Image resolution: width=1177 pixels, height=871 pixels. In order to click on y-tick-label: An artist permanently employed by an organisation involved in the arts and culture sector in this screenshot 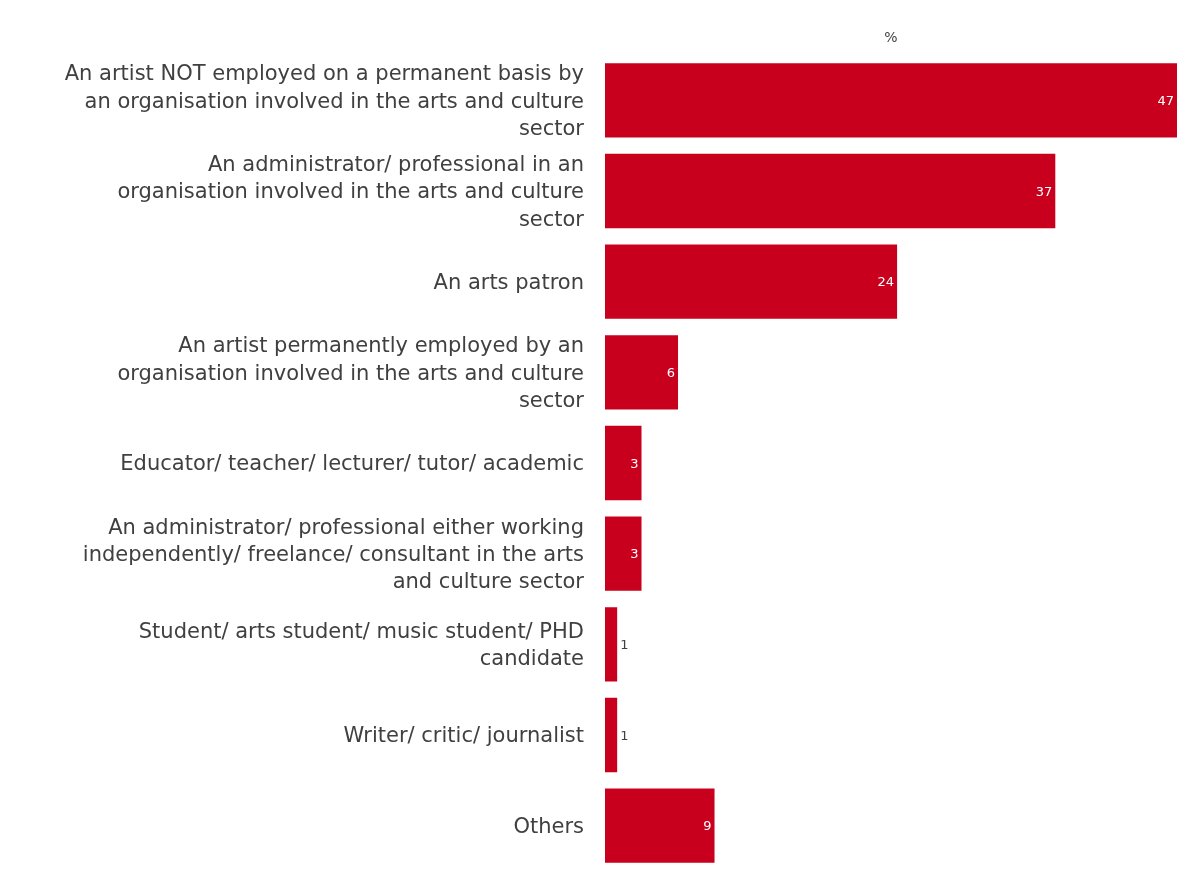, I will do `click(351, 372)`.